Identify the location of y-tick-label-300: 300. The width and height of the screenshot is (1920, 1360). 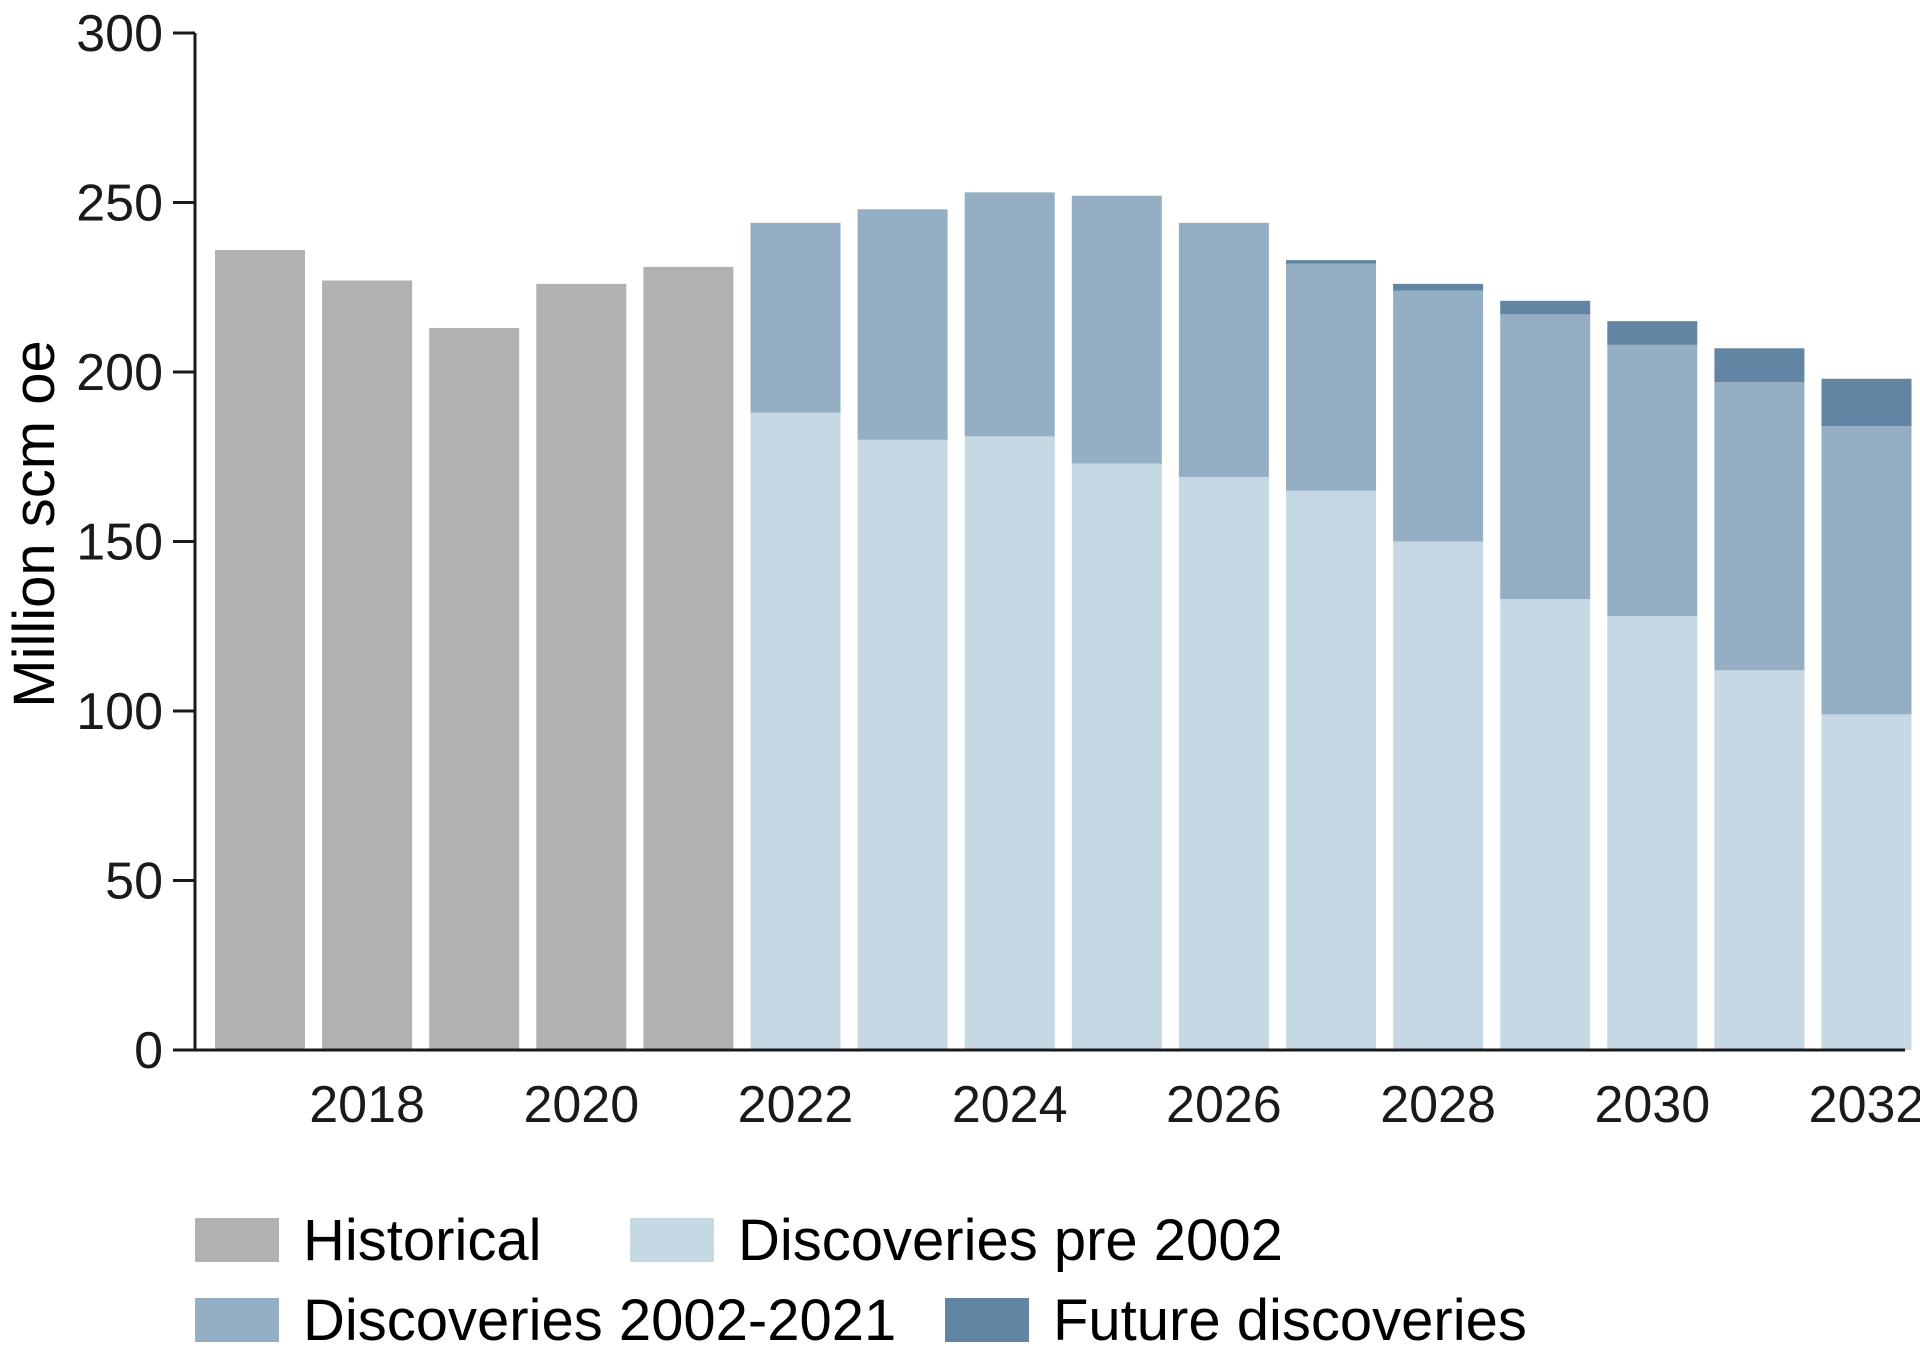
(119, 34).